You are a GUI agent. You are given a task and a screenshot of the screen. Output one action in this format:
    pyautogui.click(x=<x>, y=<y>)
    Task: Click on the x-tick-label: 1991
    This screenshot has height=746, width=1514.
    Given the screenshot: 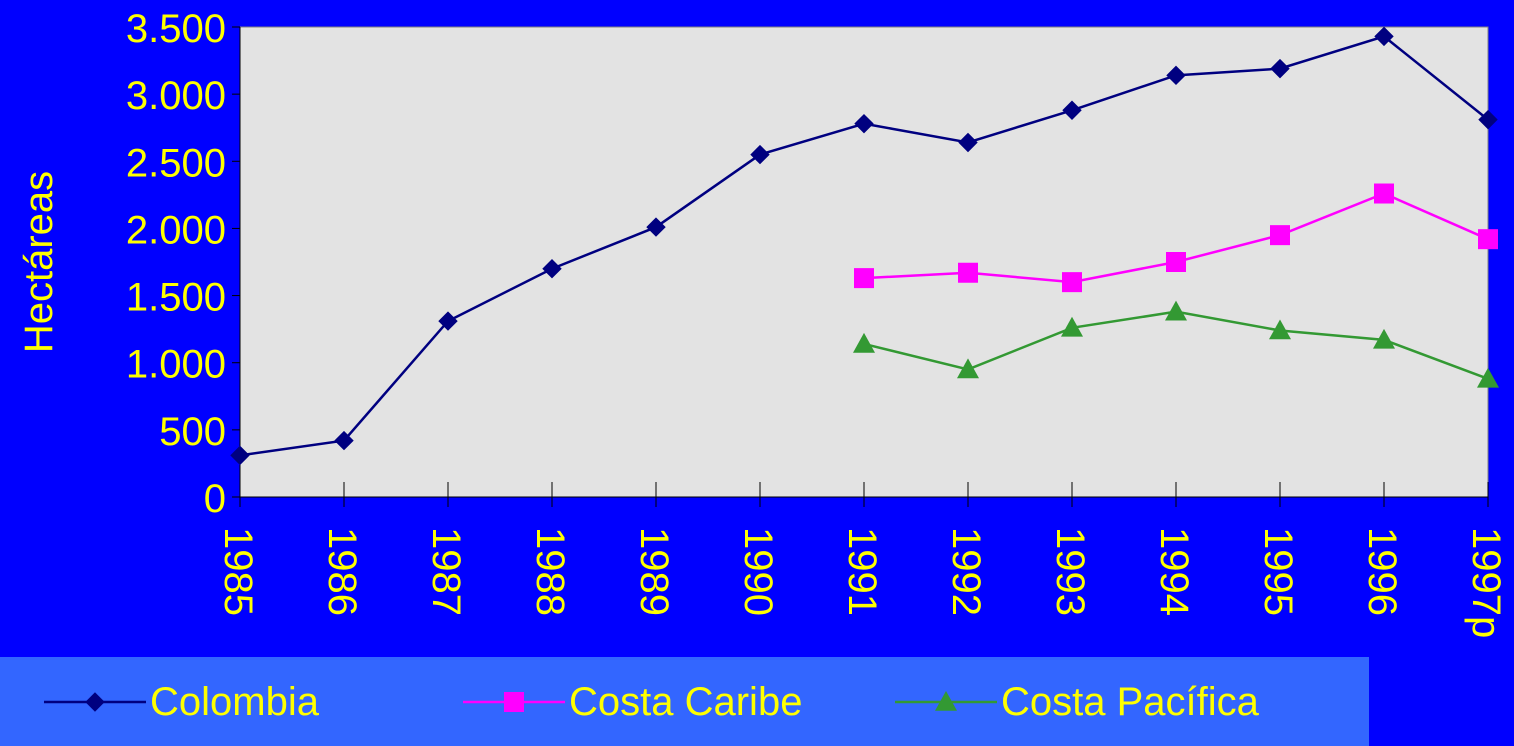 What is the action you would take?
    pyautogui.click(x=862, y=571)
    